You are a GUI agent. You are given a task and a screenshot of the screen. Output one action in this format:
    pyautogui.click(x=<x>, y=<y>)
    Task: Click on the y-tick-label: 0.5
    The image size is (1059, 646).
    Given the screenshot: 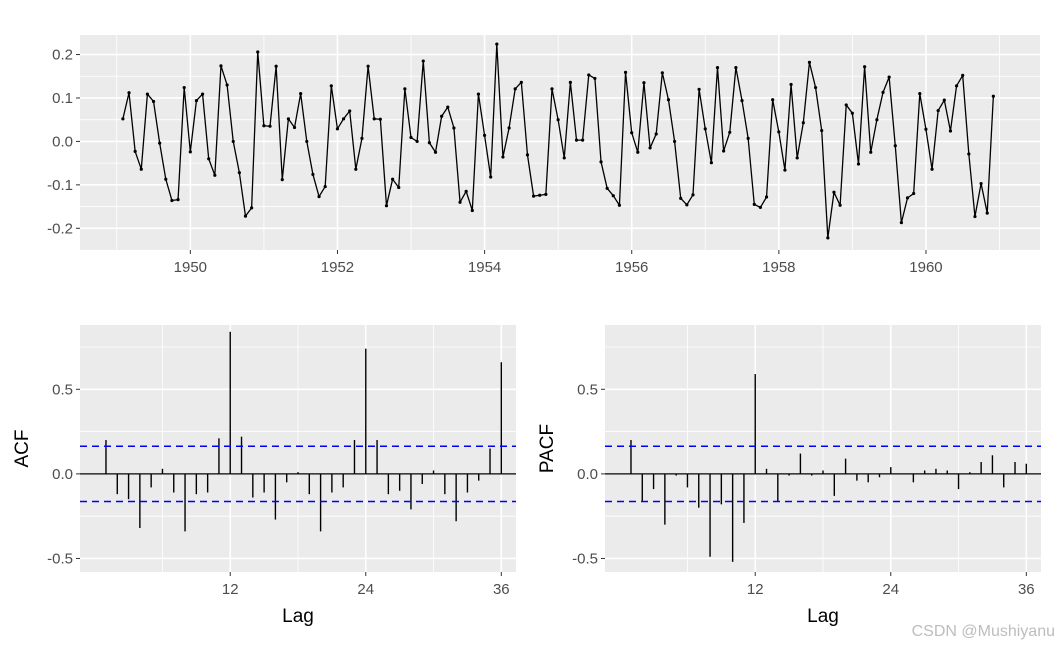 What is the action you would take?
    pyautogui.click(x=587, y=389)
    